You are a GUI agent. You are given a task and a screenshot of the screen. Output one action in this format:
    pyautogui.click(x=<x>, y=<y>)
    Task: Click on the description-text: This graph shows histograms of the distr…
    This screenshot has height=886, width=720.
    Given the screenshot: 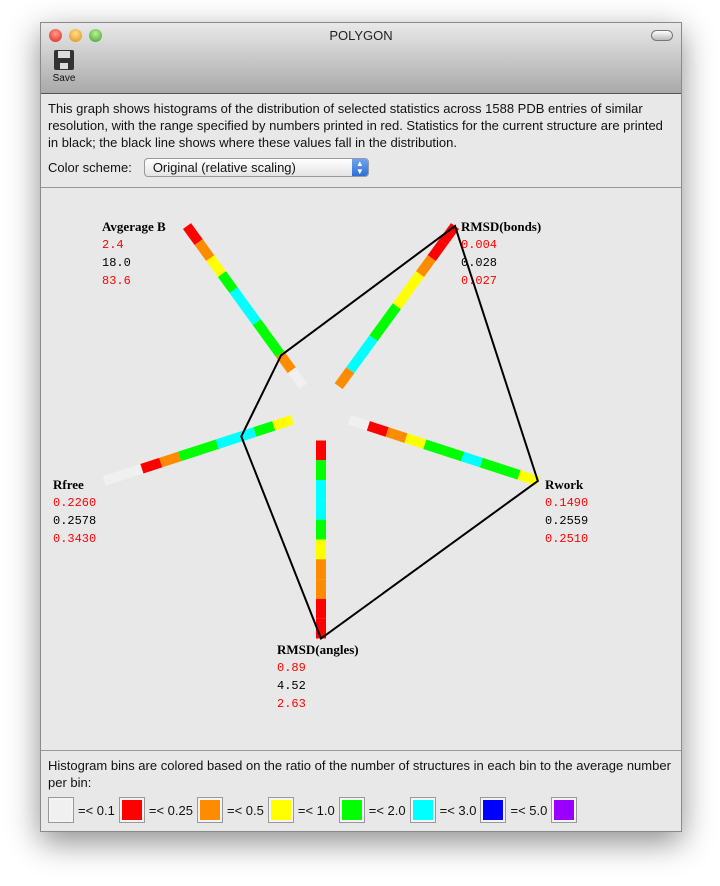 What is the action you would take?
    pyautogui.click(x=355, y=125)
    